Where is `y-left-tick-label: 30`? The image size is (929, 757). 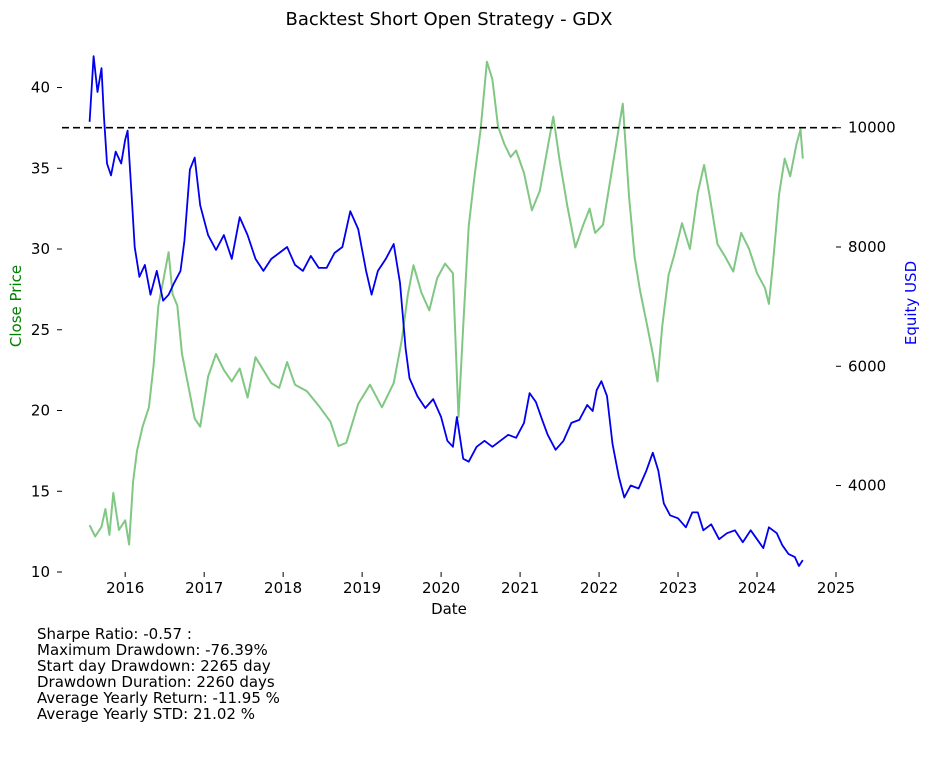
y-left-tick-label: 30 is located at coordinates (40, 249).